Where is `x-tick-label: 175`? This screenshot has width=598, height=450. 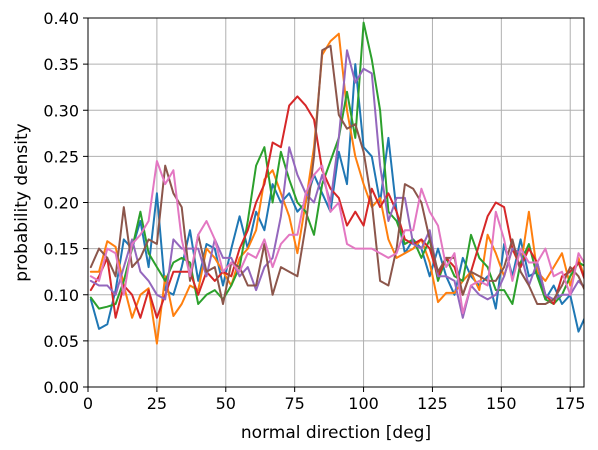 x-tick-label: 175 is located at coordinates (570, 403).